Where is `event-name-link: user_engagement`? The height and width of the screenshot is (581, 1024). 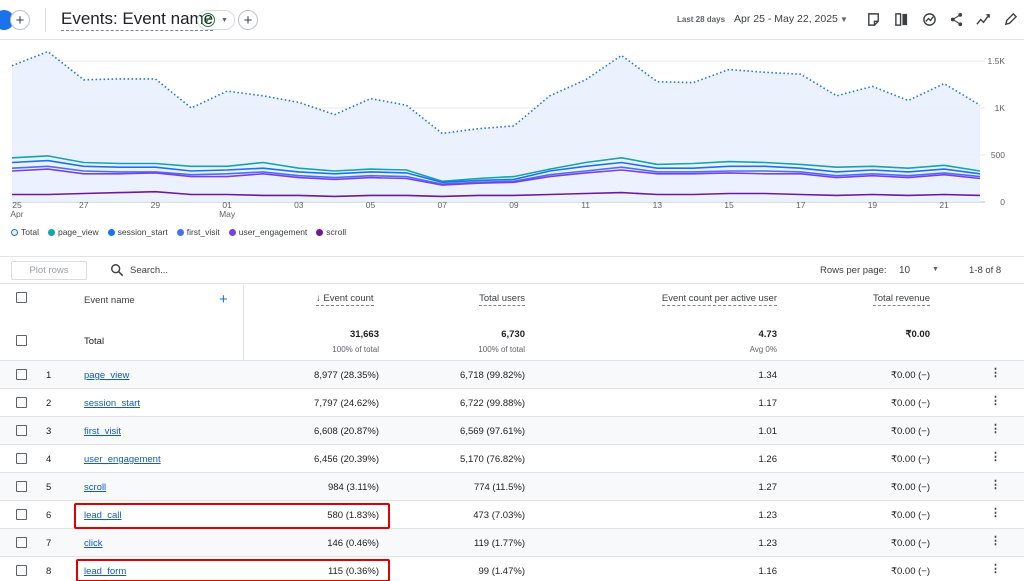
event-name-link: user_engagement is located at coordinates (122, 459).